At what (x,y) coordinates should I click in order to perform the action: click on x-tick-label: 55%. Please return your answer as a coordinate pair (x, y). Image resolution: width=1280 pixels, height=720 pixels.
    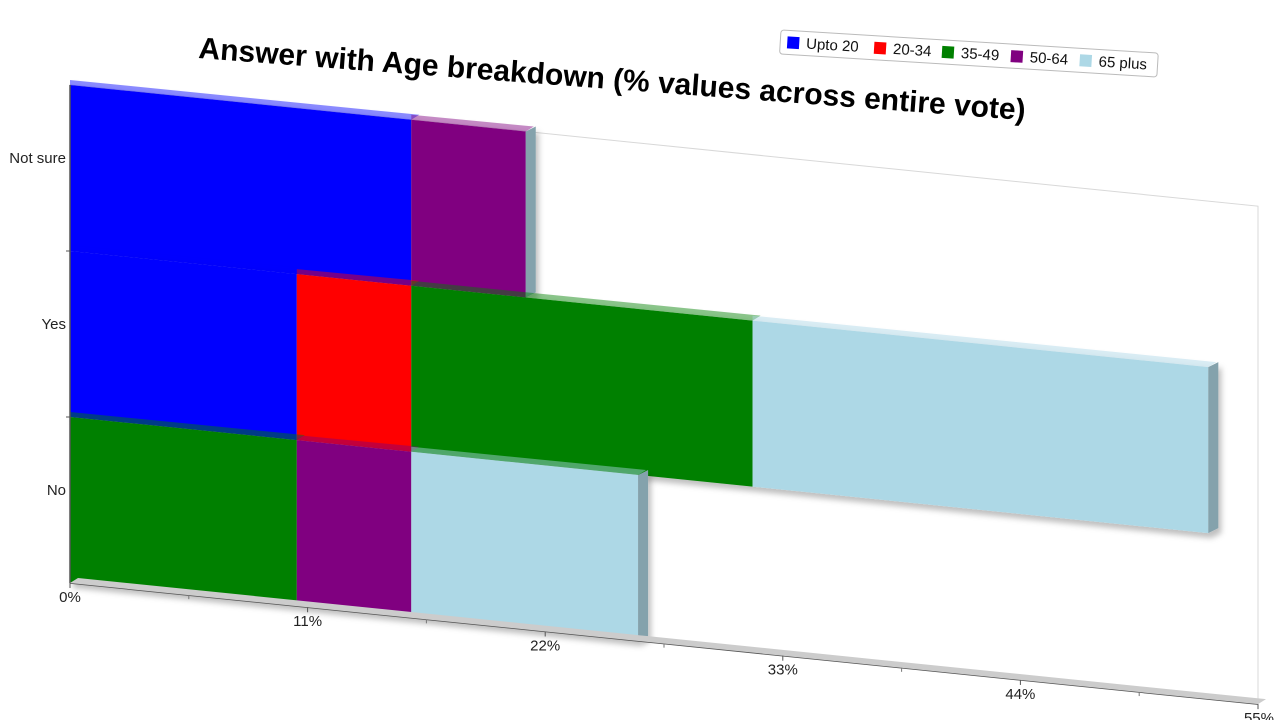
    Looking at the image, I should click on (1259, 715).